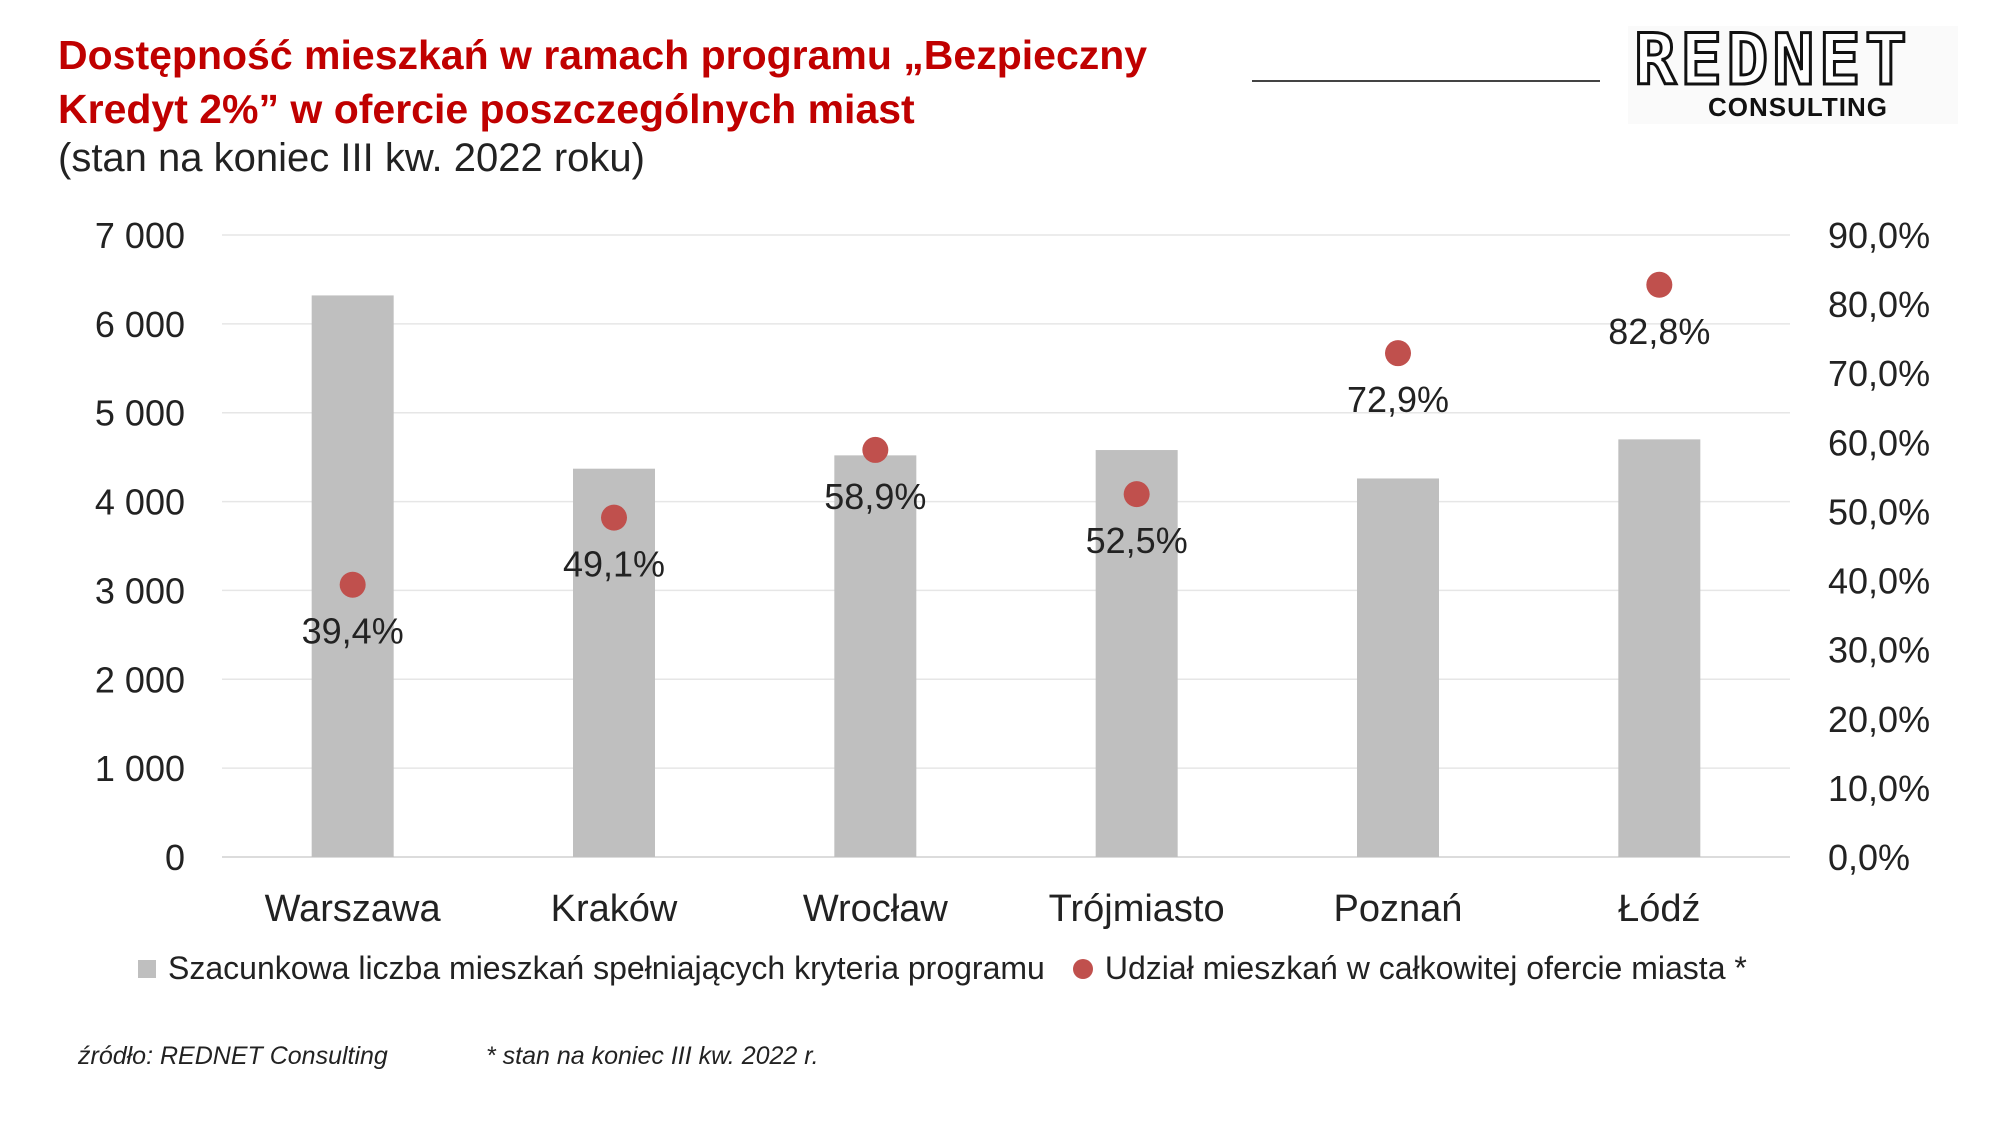 Image resolution: width=1996 pixels, height=1123 pixels. I want to click on y-left-tick-label: 1 000, so click(140, 768).